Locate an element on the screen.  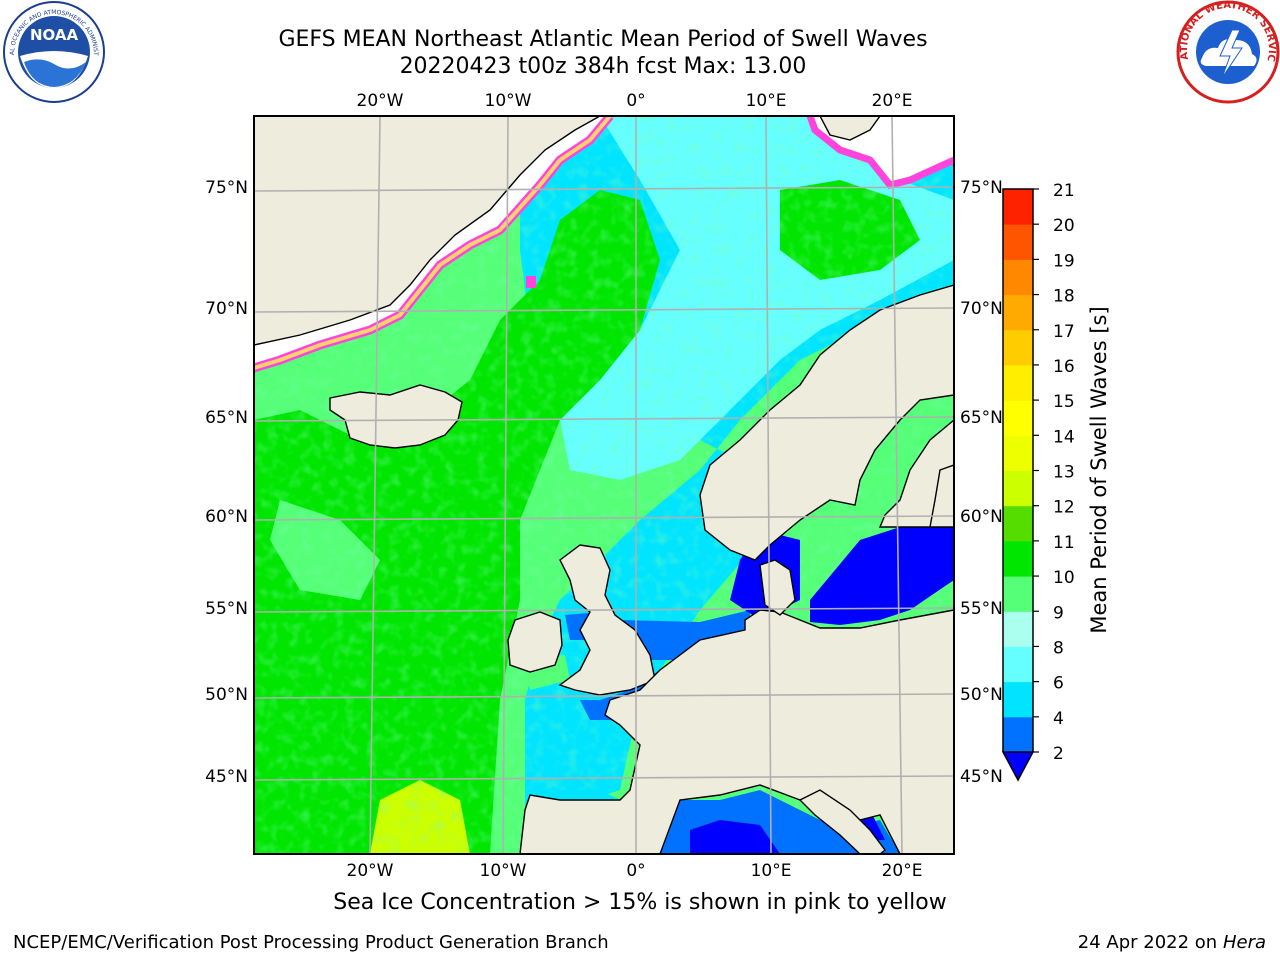
sea-ice-fleck is located at coordinates (531, 282).